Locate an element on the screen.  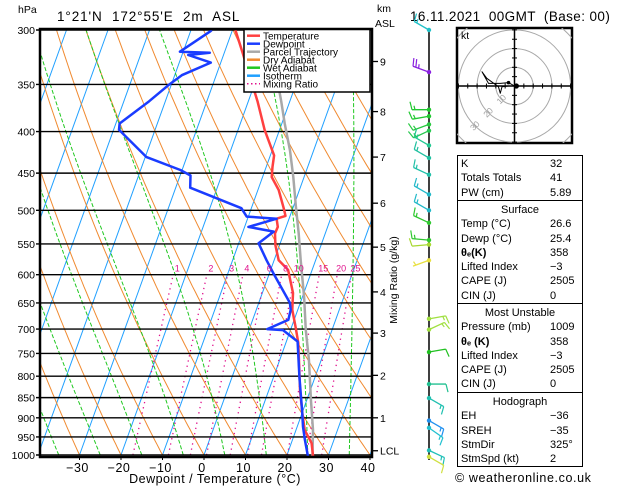
x-tick-label: 20 is located at coordinates (285, 468).